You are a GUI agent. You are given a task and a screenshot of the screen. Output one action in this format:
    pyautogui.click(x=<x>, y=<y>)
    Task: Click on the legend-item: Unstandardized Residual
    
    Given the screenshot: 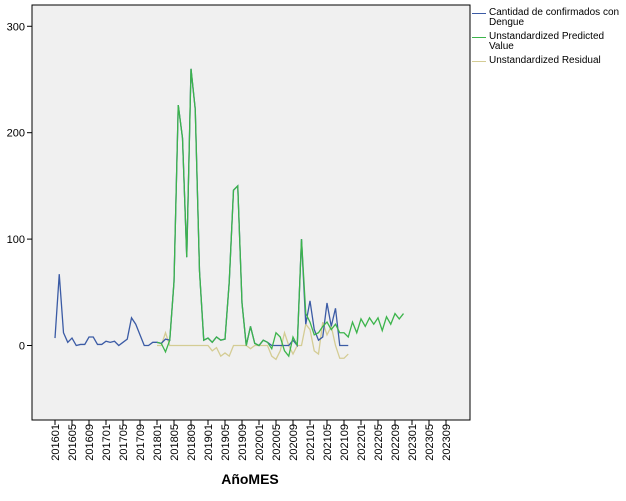 What is the action you would take?
    pyautogui.click(x=547, y=61)
    